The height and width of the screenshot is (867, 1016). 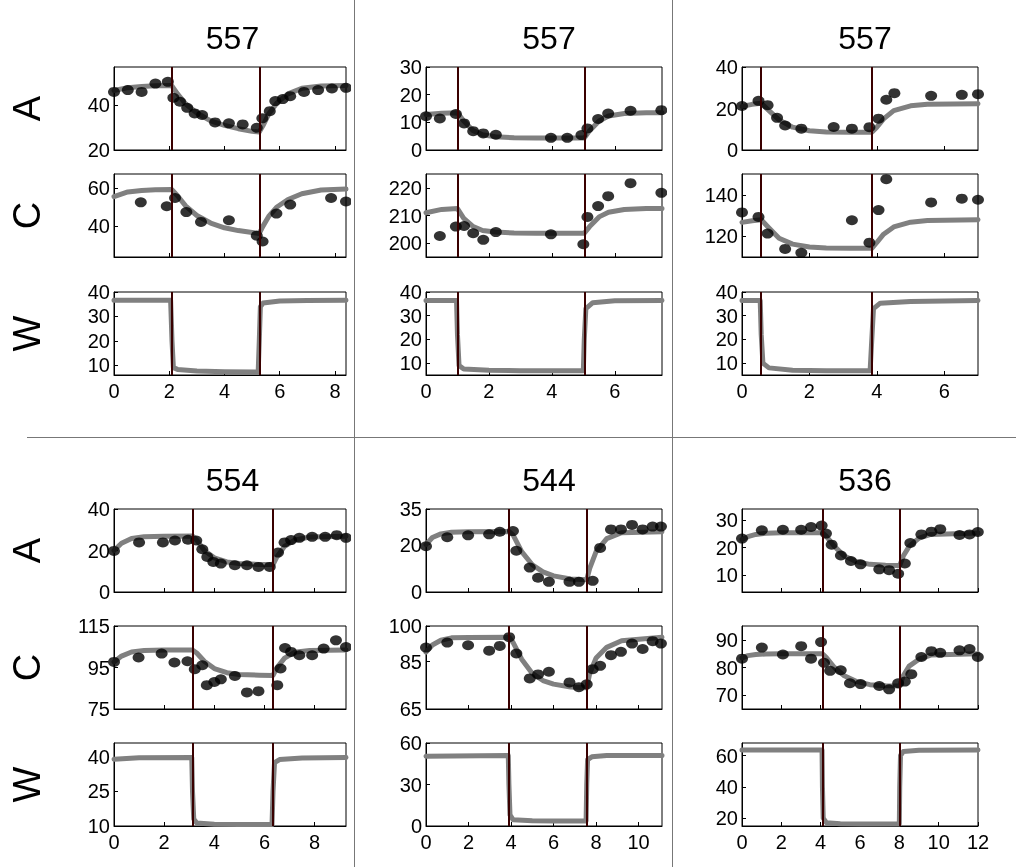 What do you see at coordinates (98, 791) in the screenshot?
I see `y-tick-label: 25` at bounding box center [98, 791].